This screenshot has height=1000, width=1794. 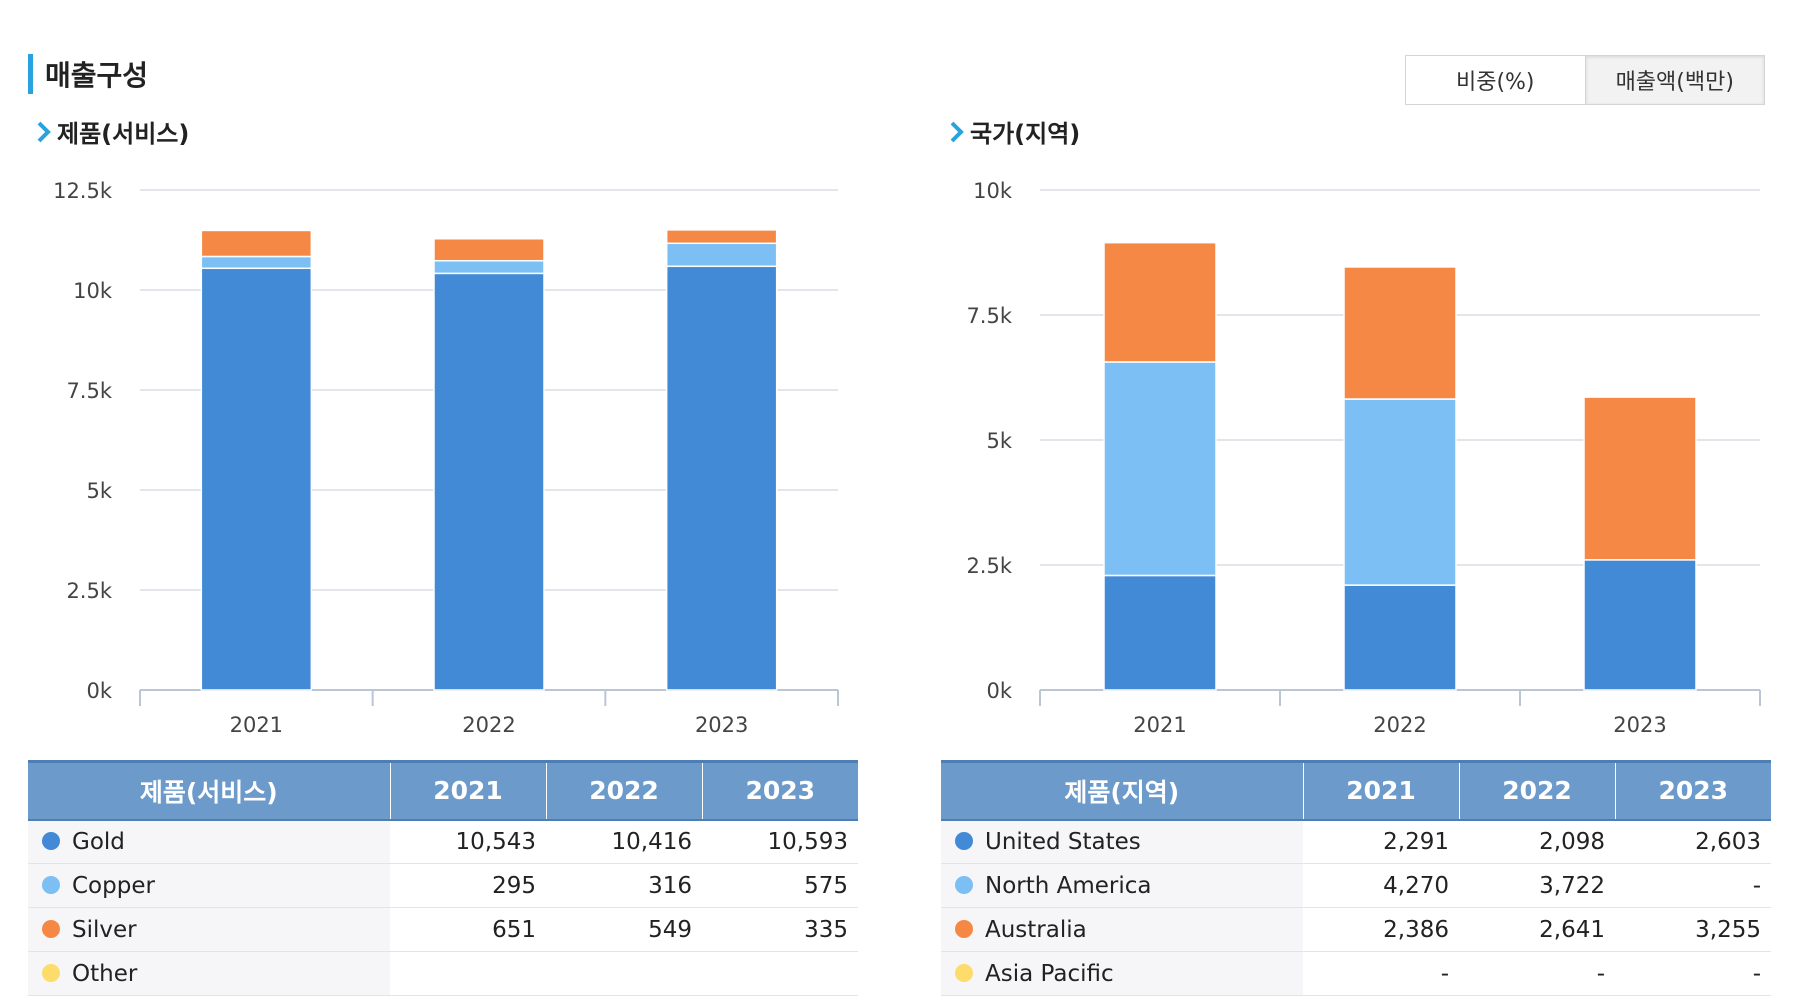 What do you see at coordinates (113, 885) in the screenshot?
I see `series-name: Copper` at bounding box center [113, 885].